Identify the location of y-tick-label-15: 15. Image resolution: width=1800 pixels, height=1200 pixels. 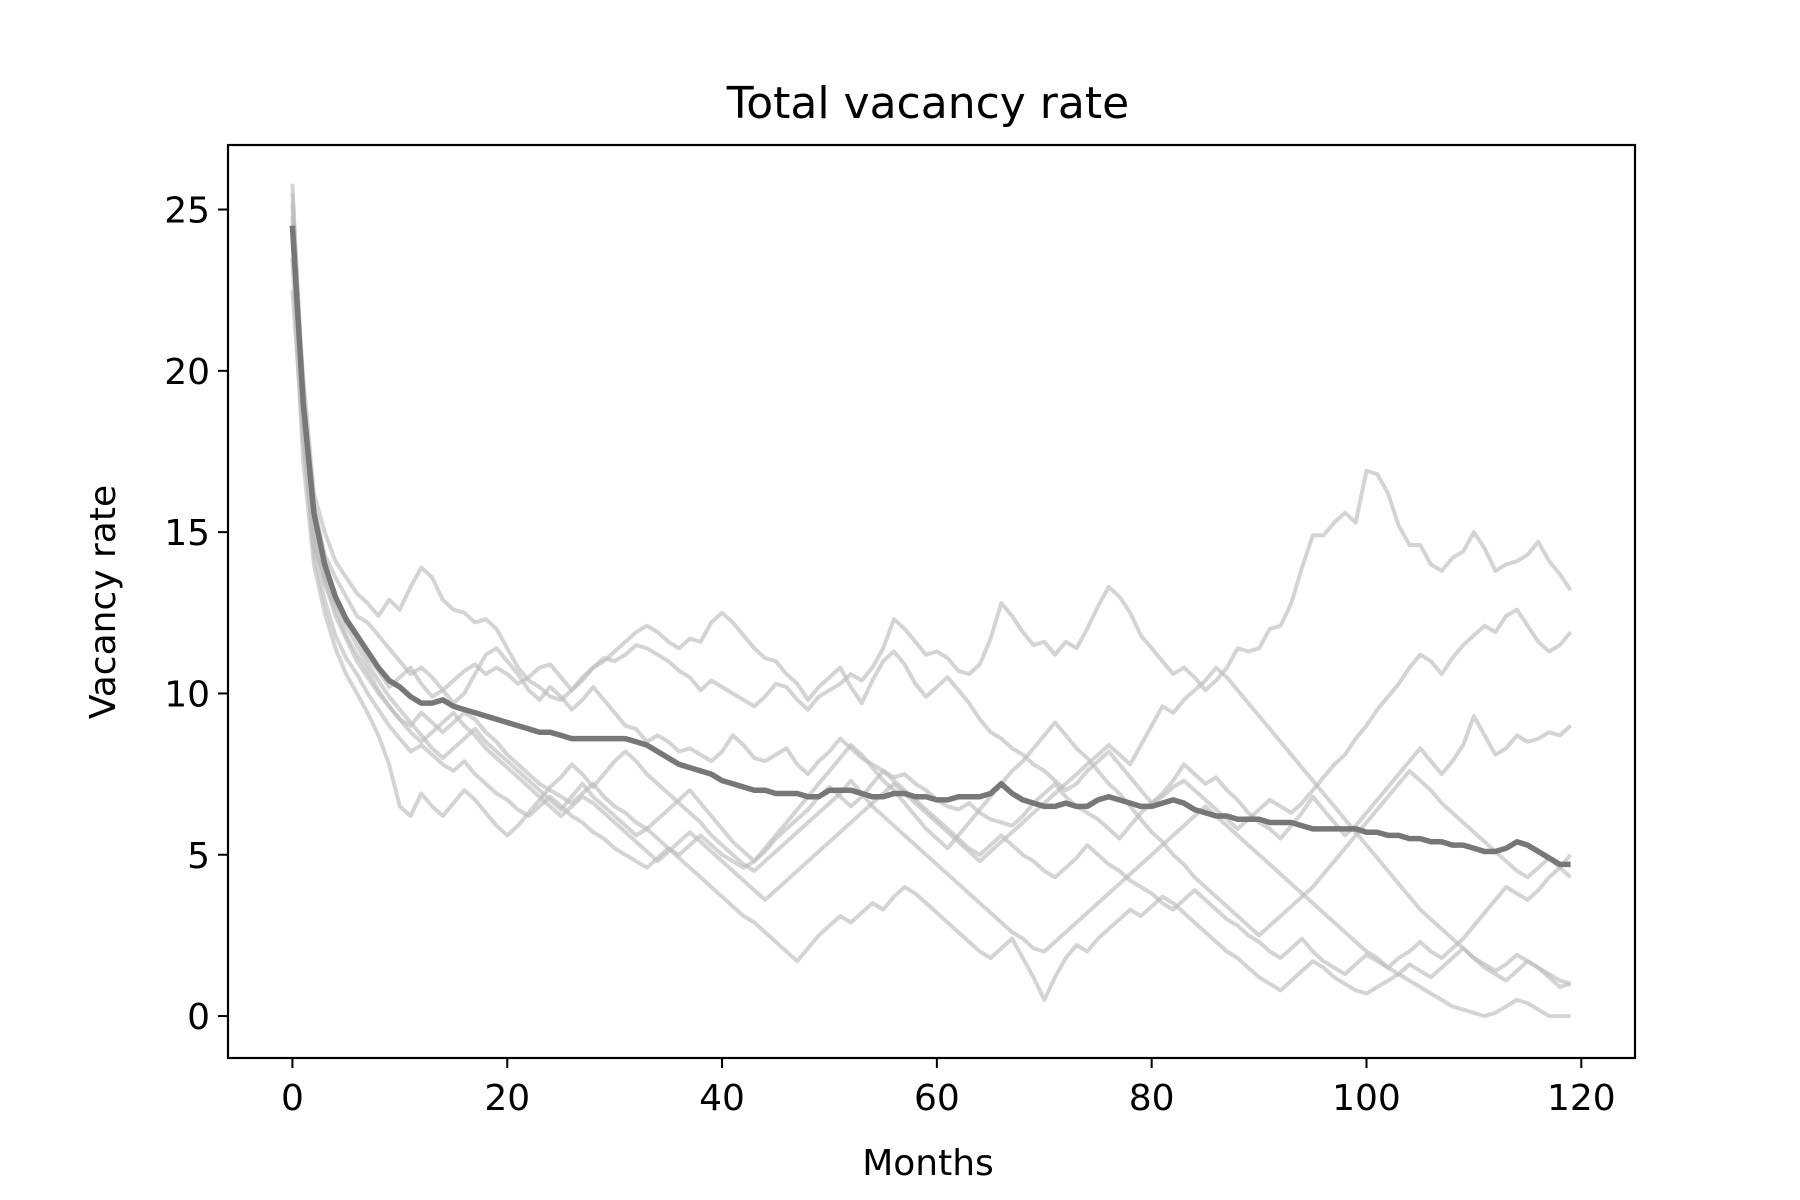
(187, 533).